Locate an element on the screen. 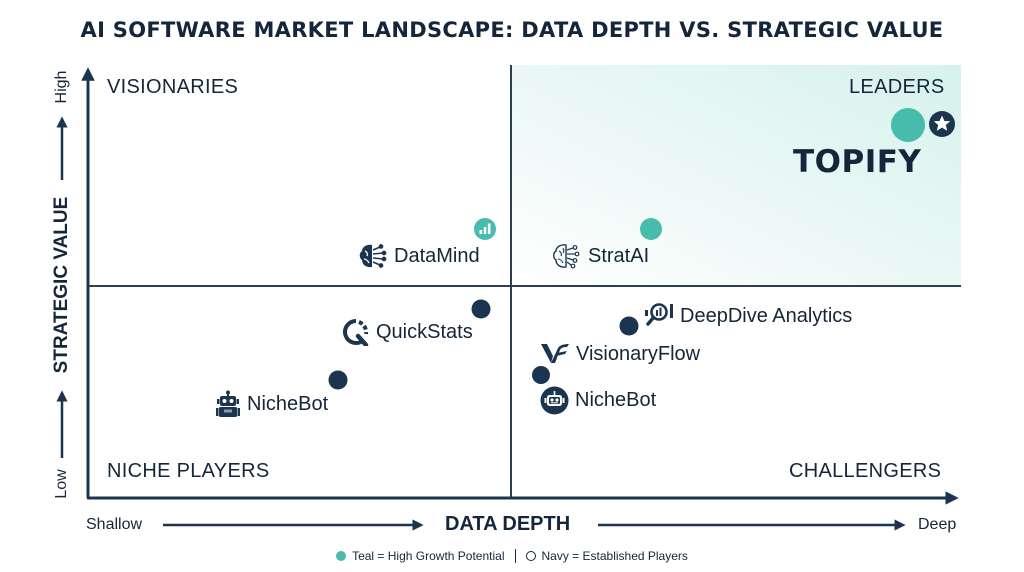 The width and height of the screenshot is (1024, 572). vf-logo-icon is located at coordinates (555, 353).